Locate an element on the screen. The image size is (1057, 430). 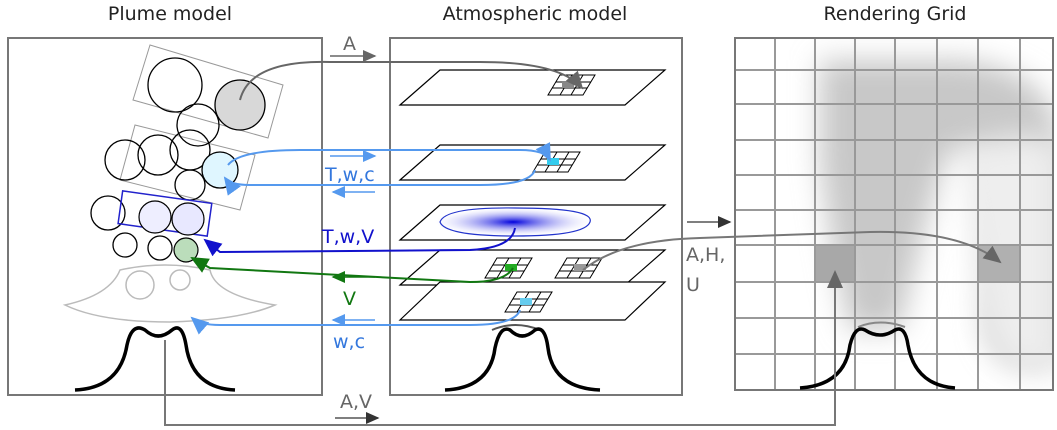
label: V is located at coordinates (349, 299).